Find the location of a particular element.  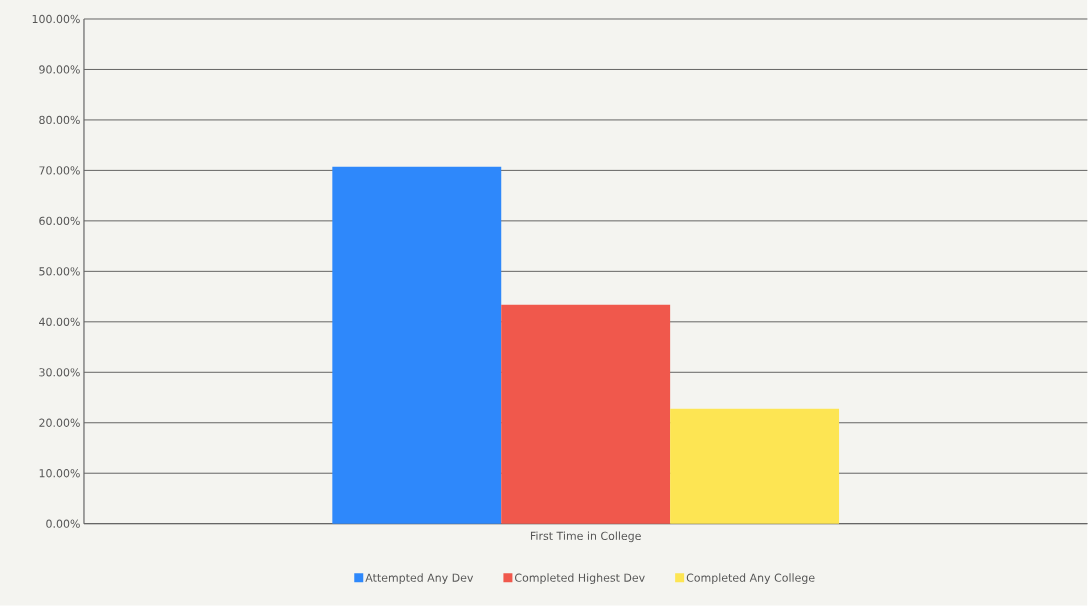

y-tick-label: 100.00% is located at coordinates (56, 19).